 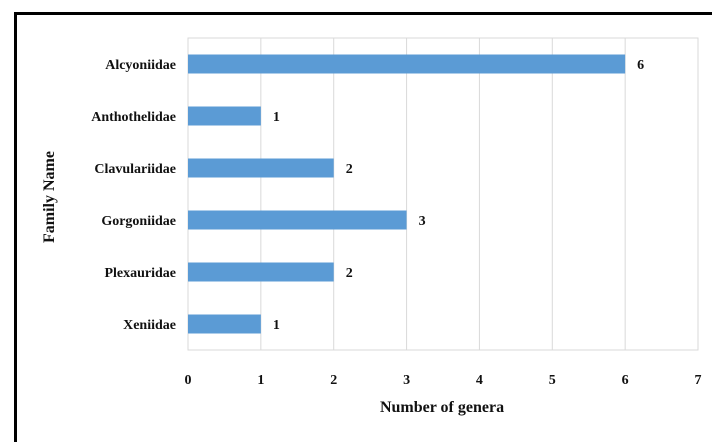 I want to click on category-label: Gorgoniidae, so click(x=138, y=221).